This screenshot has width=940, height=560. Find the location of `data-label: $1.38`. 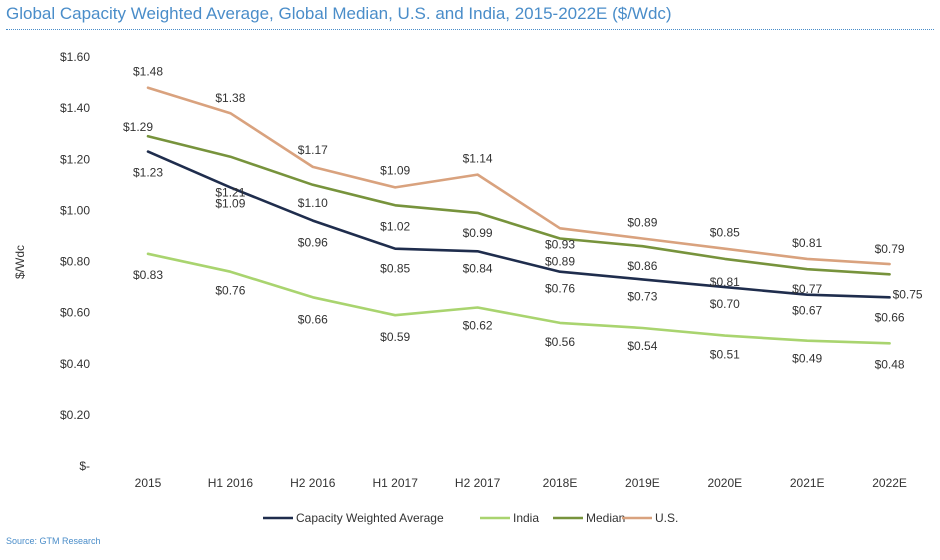

data-label: $1.38 is located at coordinates (230, 98).